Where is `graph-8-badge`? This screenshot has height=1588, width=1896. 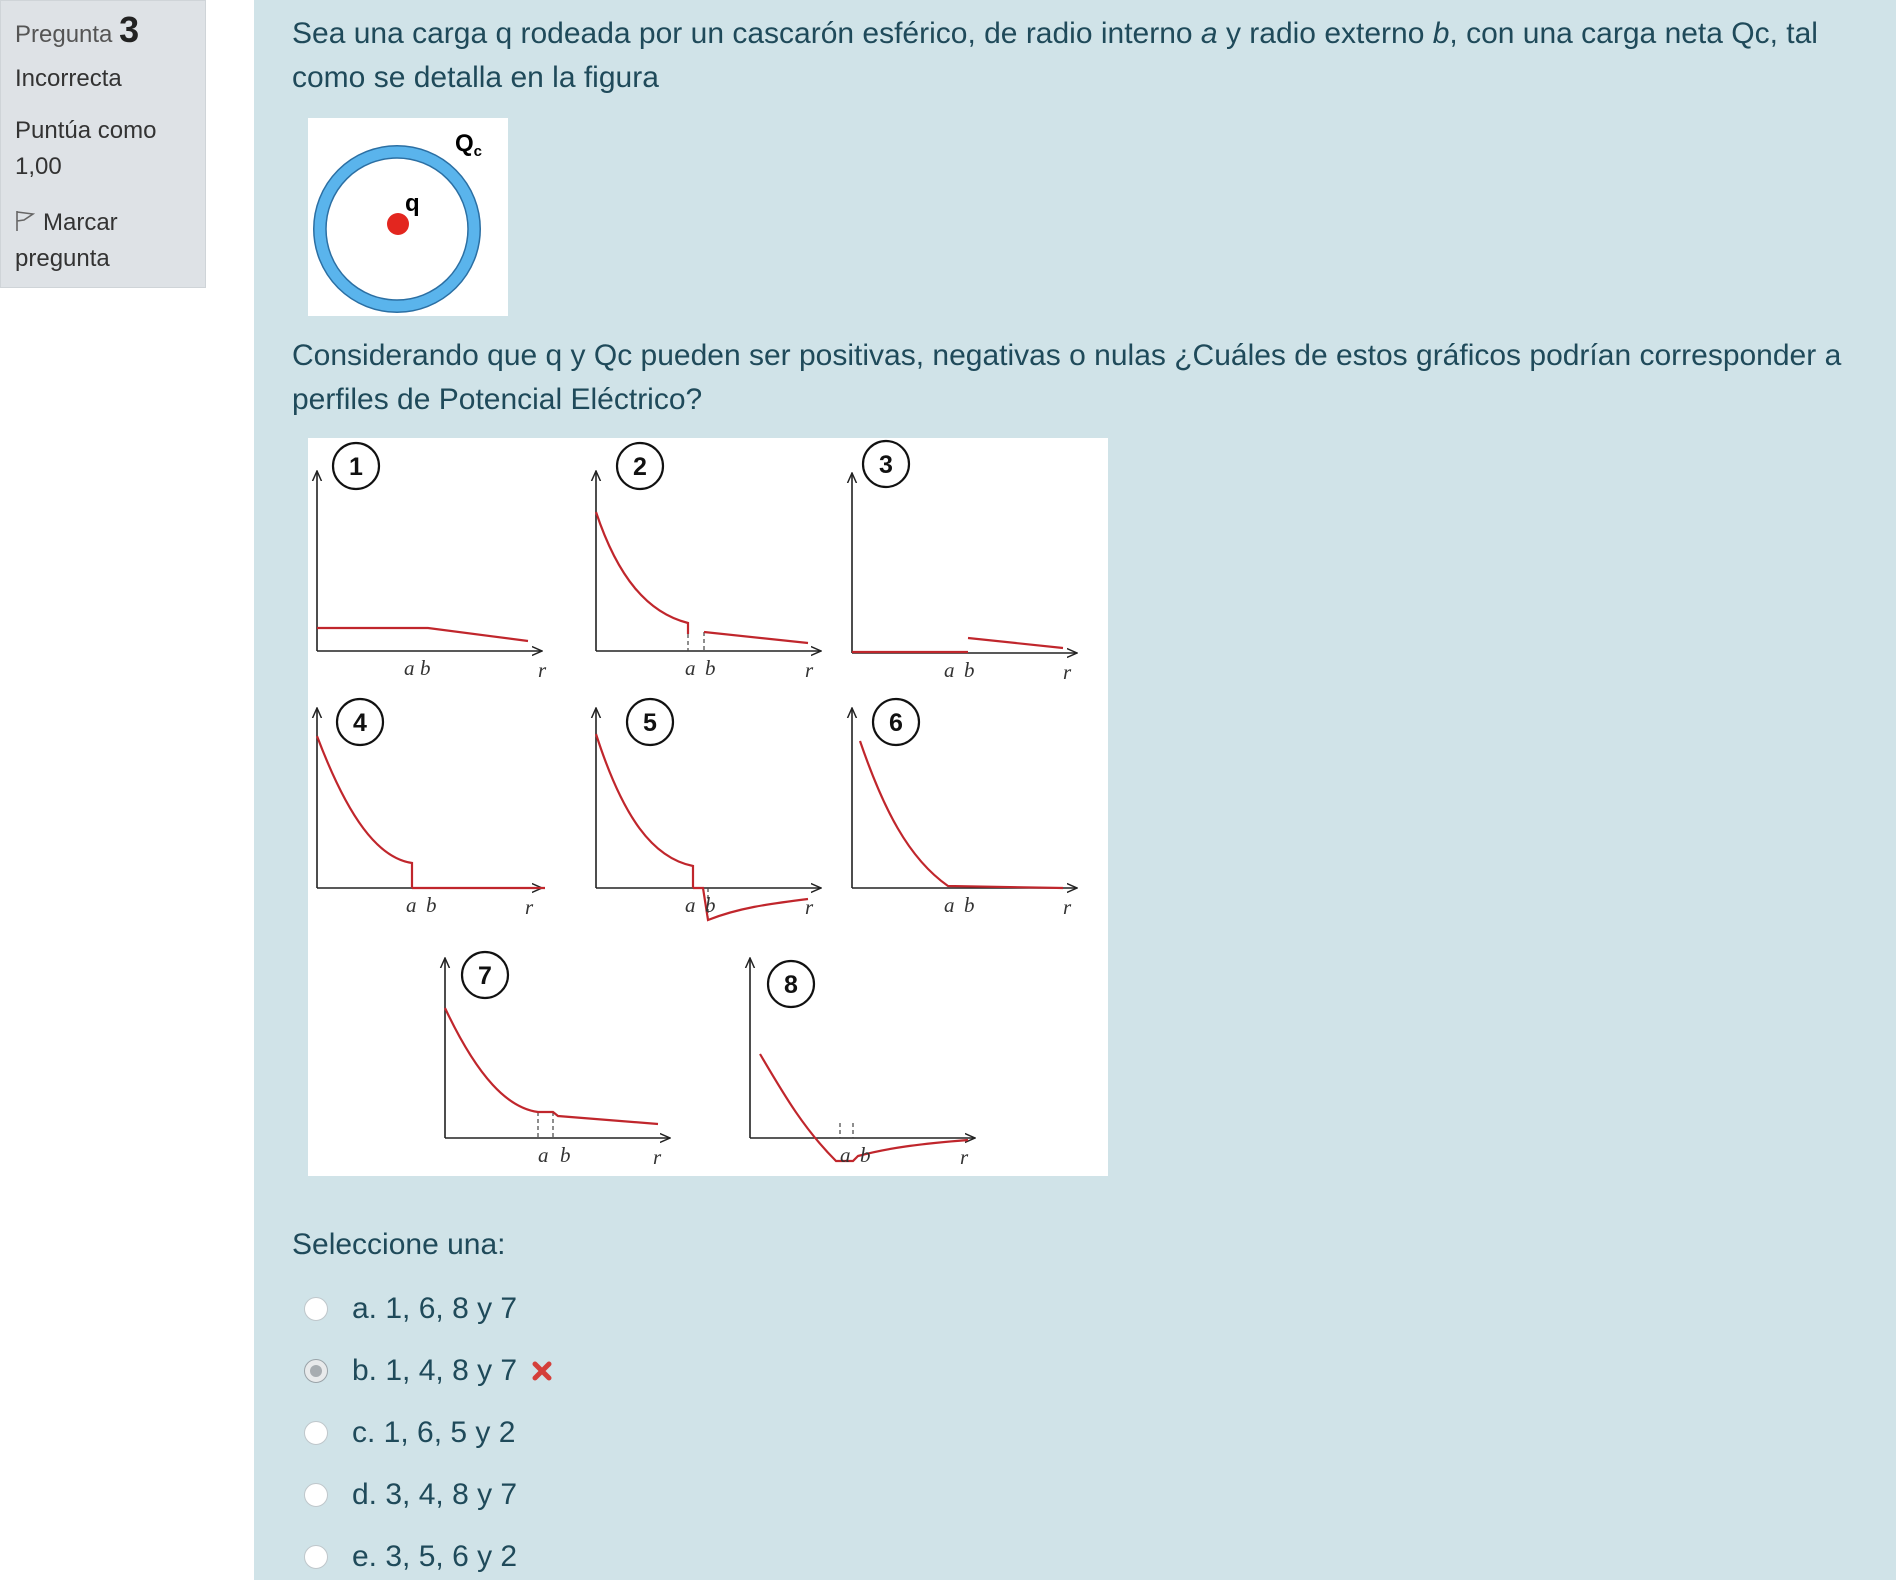 graph-8-badge is located at coordinates (791, 984).